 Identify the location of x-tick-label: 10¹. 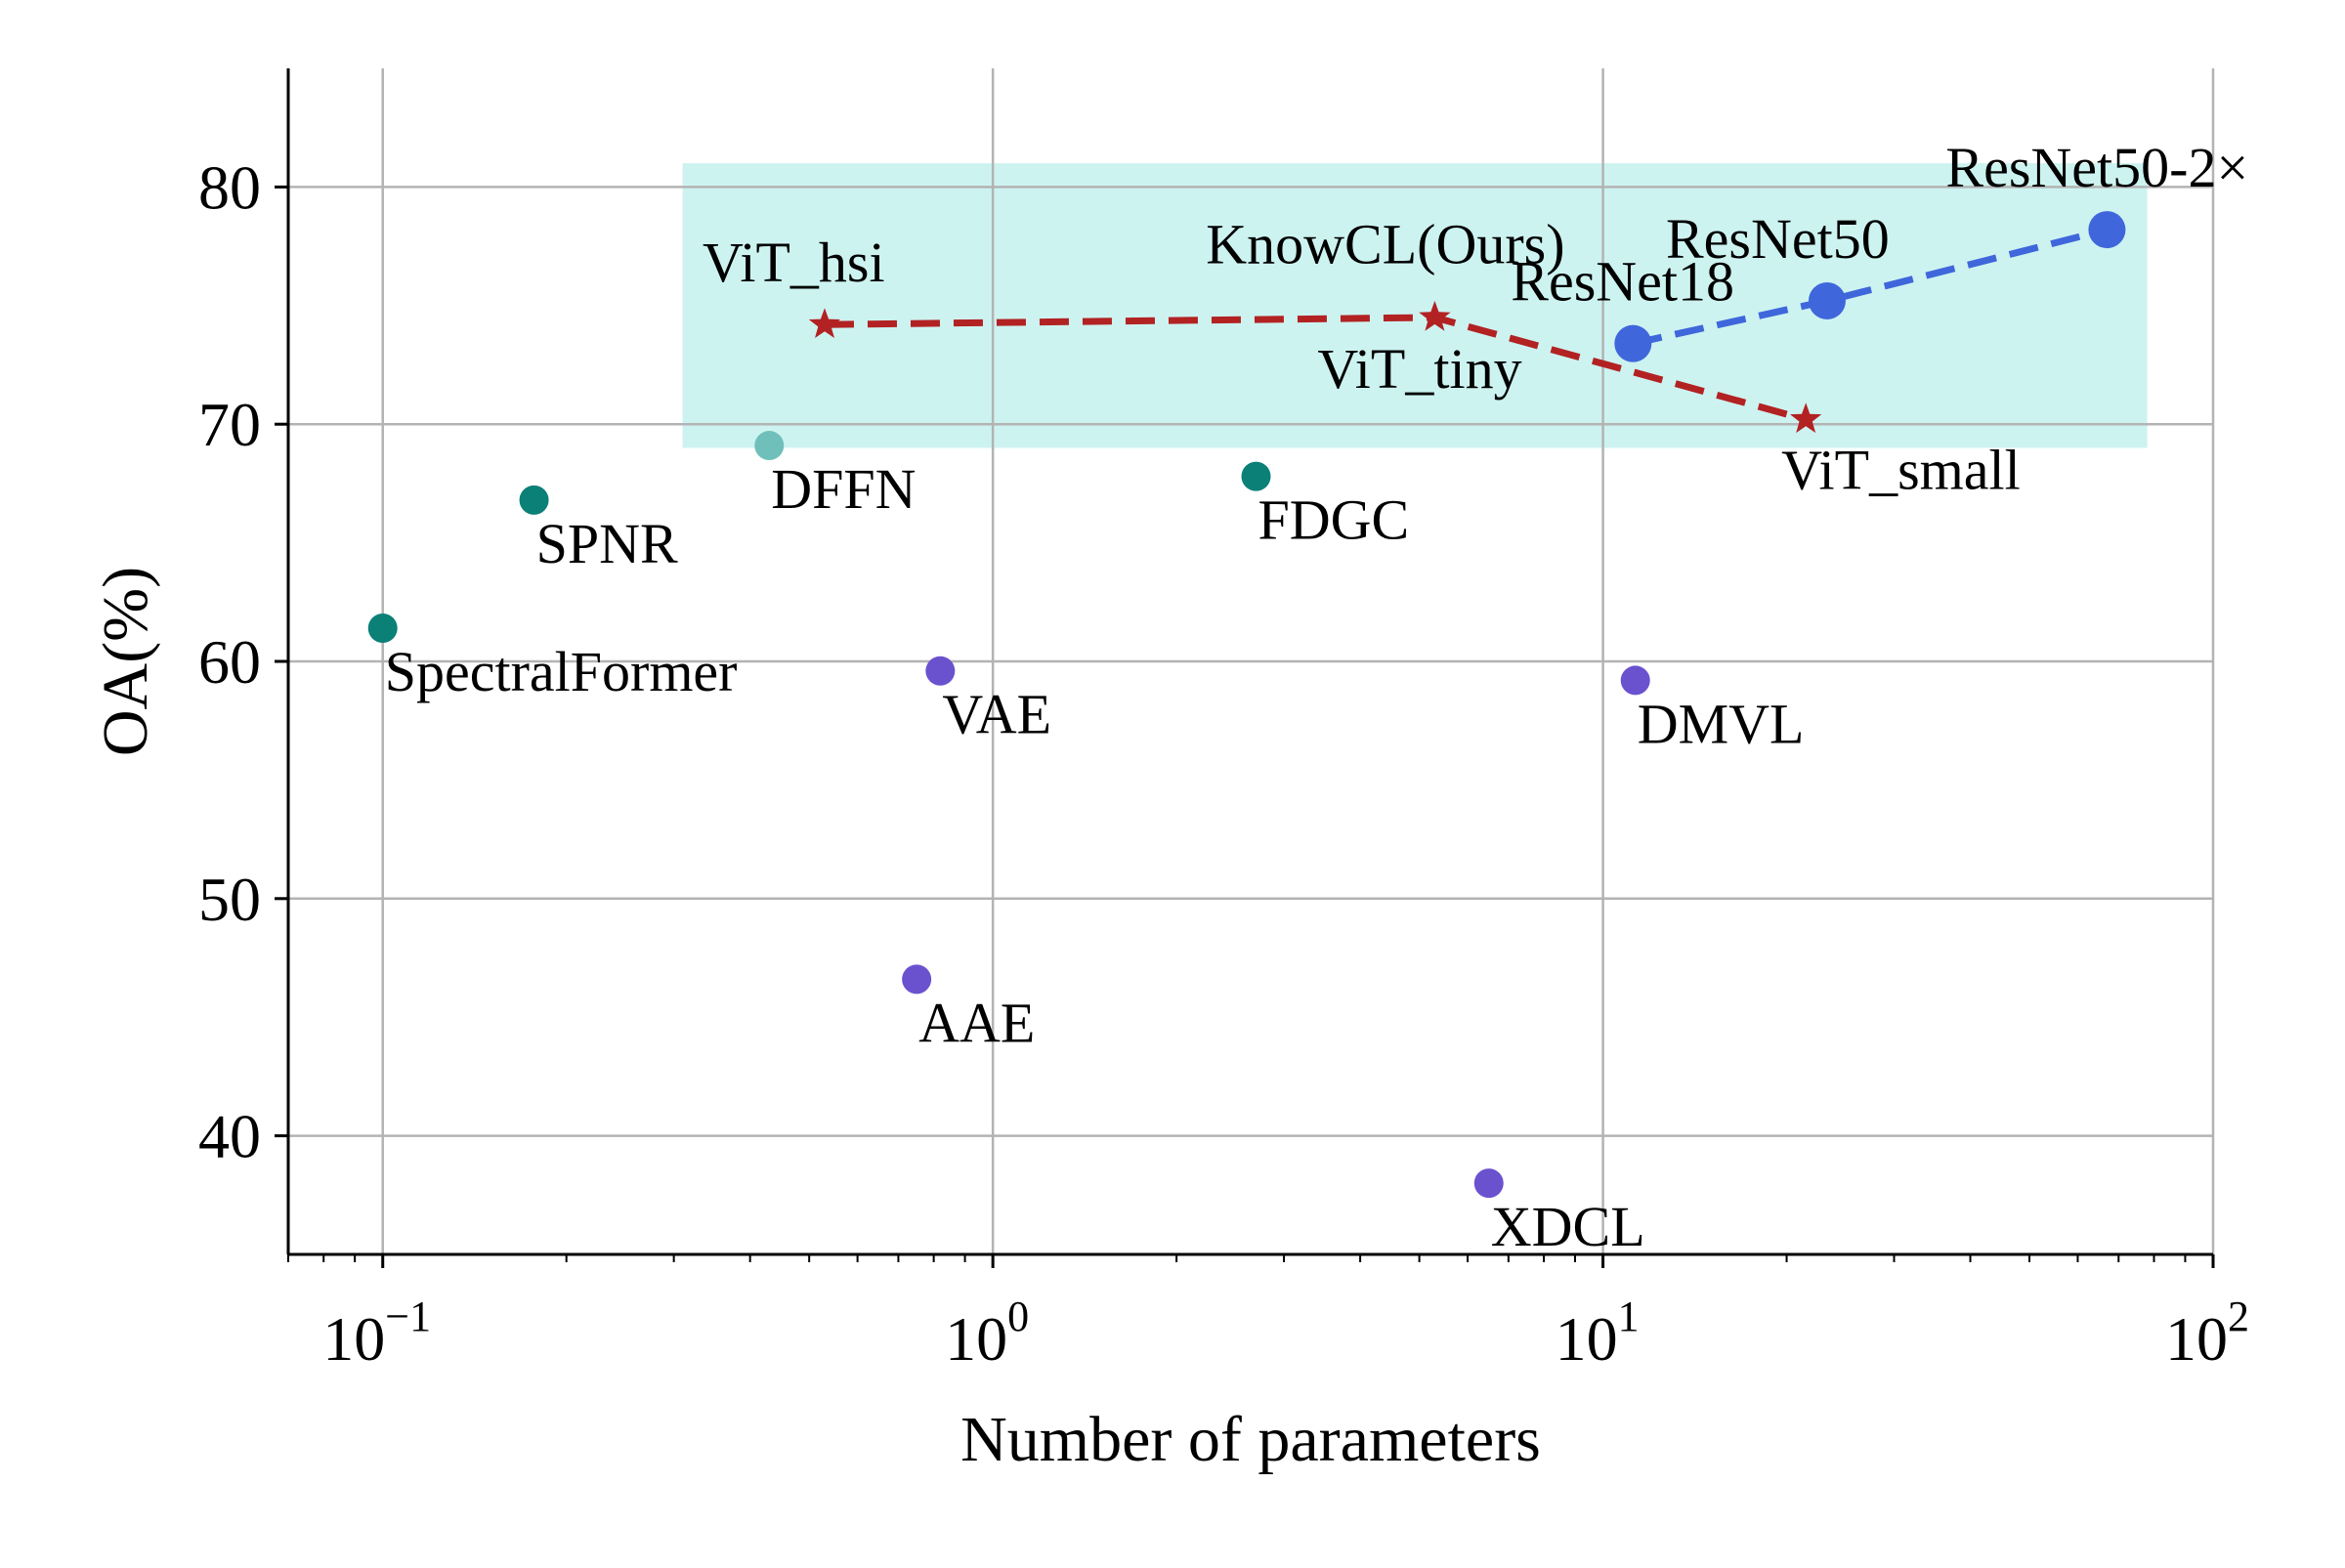
(1598, 1333).